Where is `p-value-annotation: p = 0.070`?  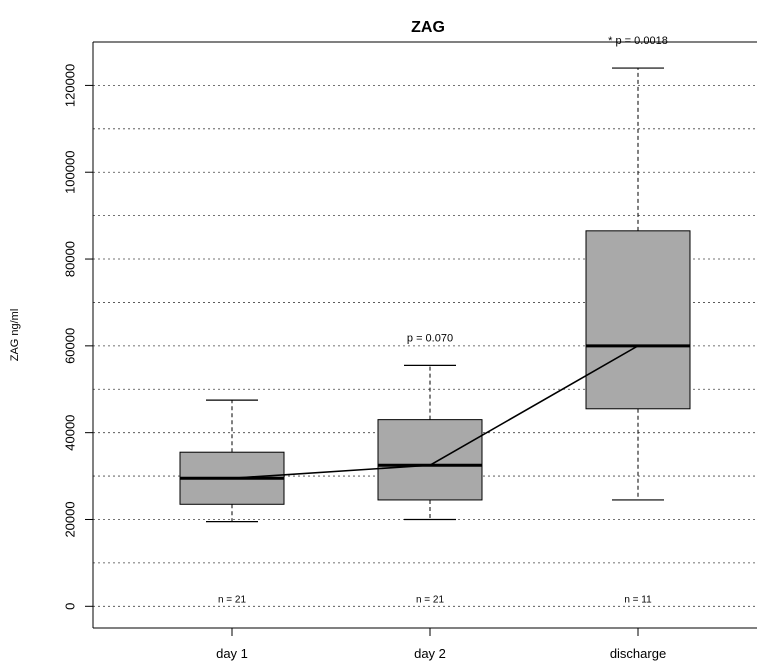 p-value-annotation: p = 0.070 is located at coordinates (430, 338).